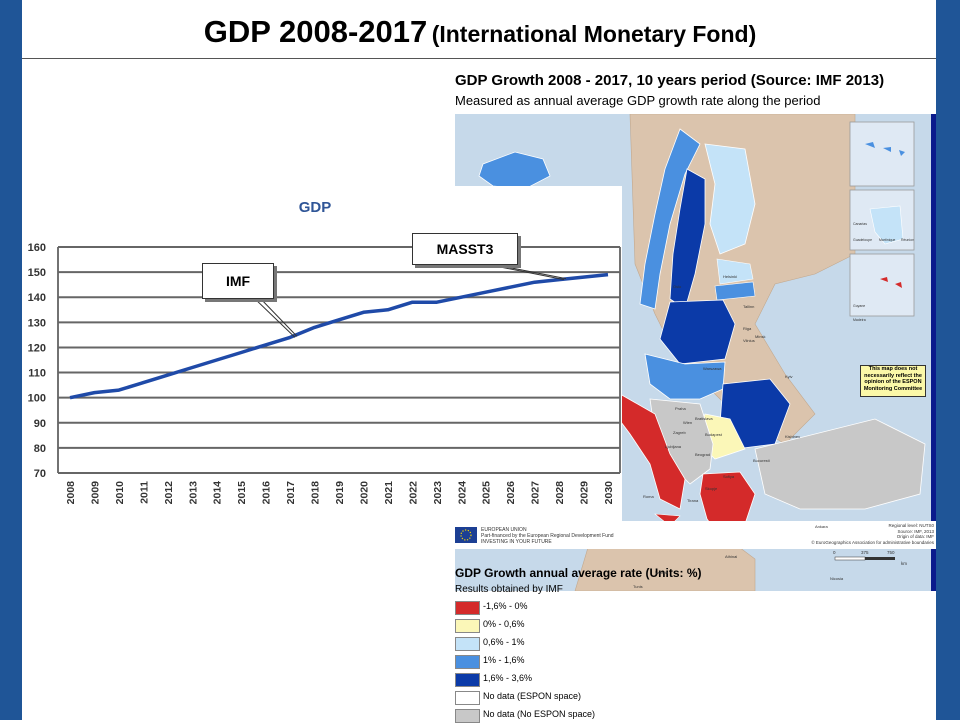  I want to click on map-city-label: Bucuresti, so click(761, 460).